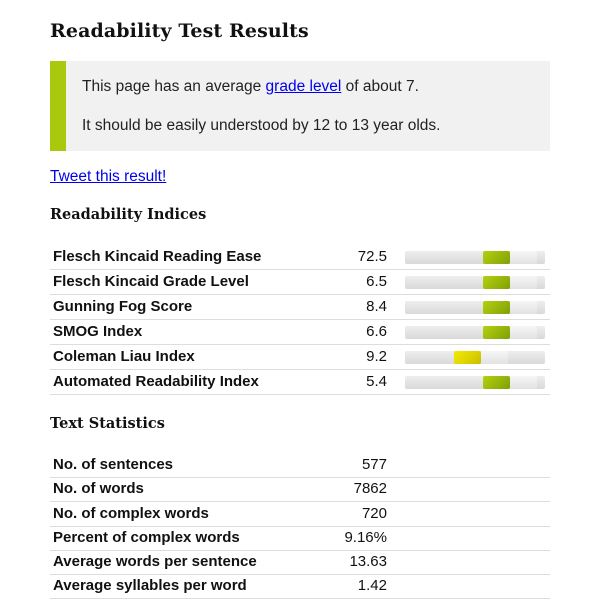 This screenshot has width=591, height=613. What do you see at coordinates (123, 306) in the screenshot?
I see `index-label: Gunning Fog Score` at bounding box center [123, 306].